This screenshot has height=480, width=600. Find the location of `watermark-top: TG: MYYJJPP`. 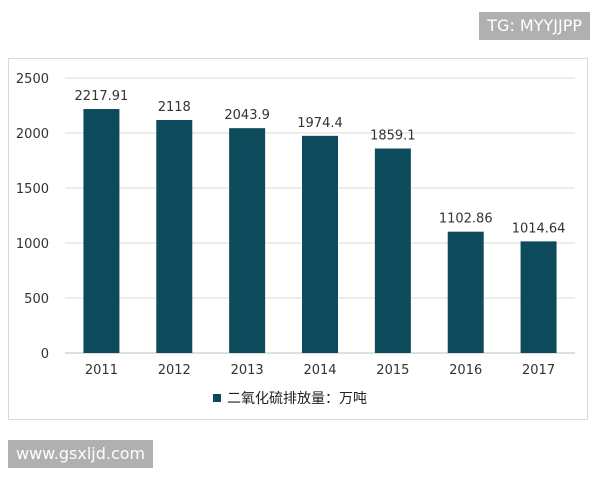

watermark-top: TG: MYYJJPP is located at coordinates (534, 26).